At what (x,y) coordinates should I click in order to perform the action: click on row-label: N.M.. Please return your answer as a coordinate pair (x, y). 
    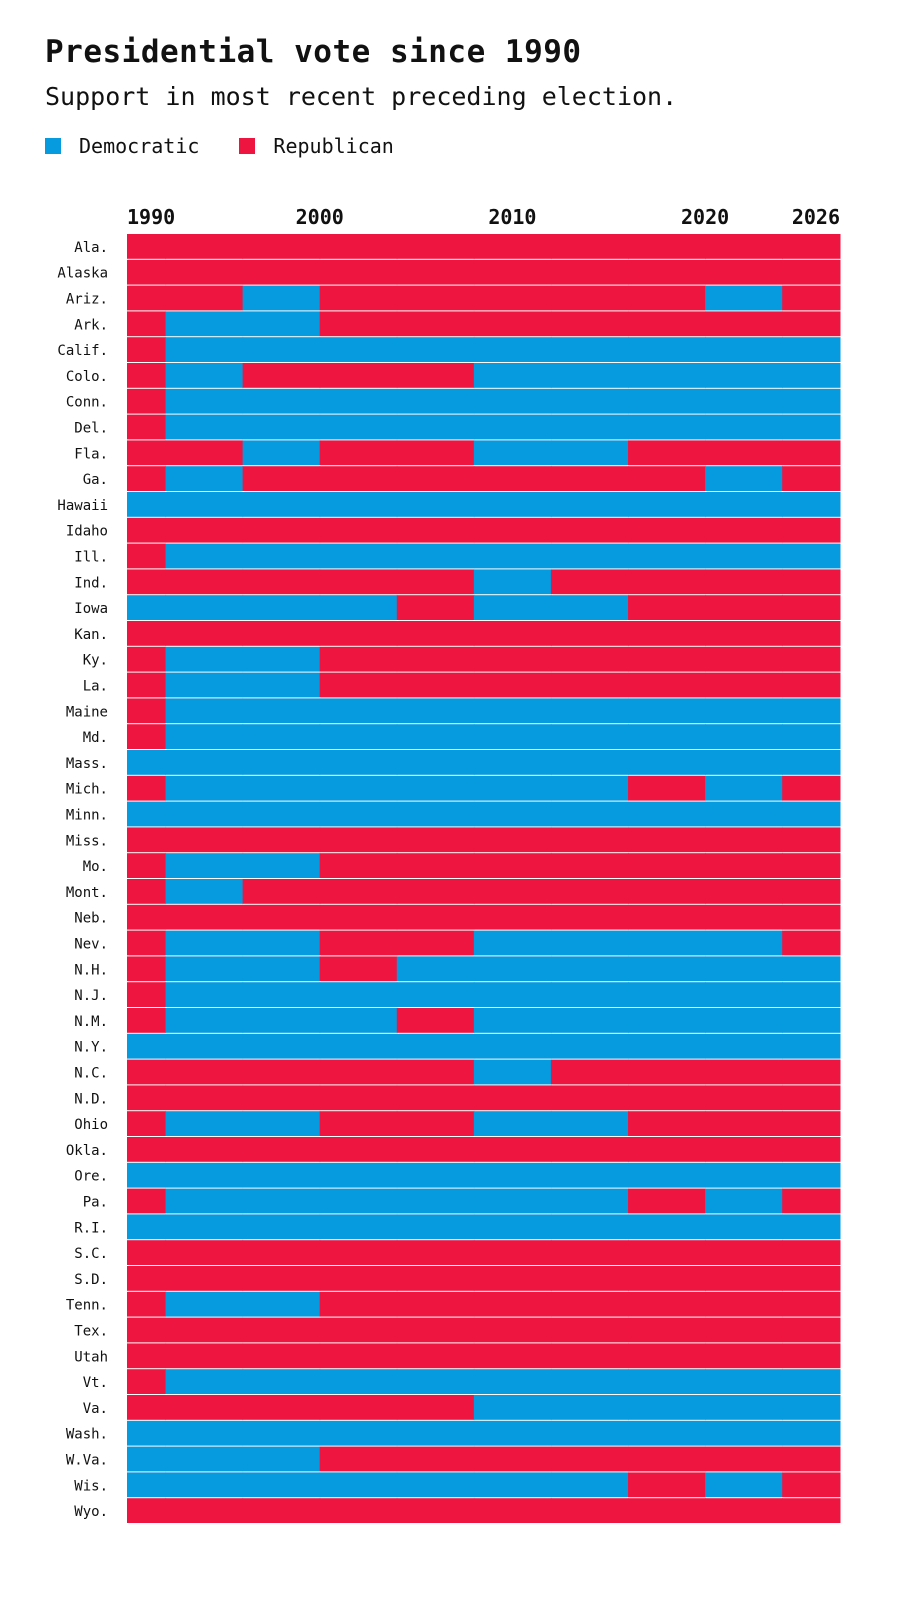
    Looking at the image, I should click on (91, 1022).